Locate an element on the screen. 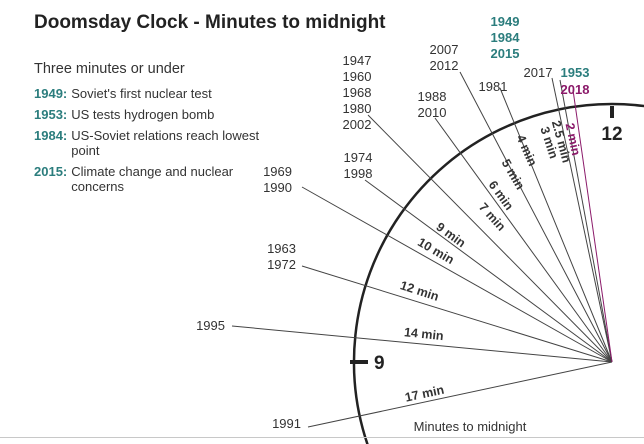 The image size is (644, 444). year-label: 2018 is located at coordinates (575, 89).